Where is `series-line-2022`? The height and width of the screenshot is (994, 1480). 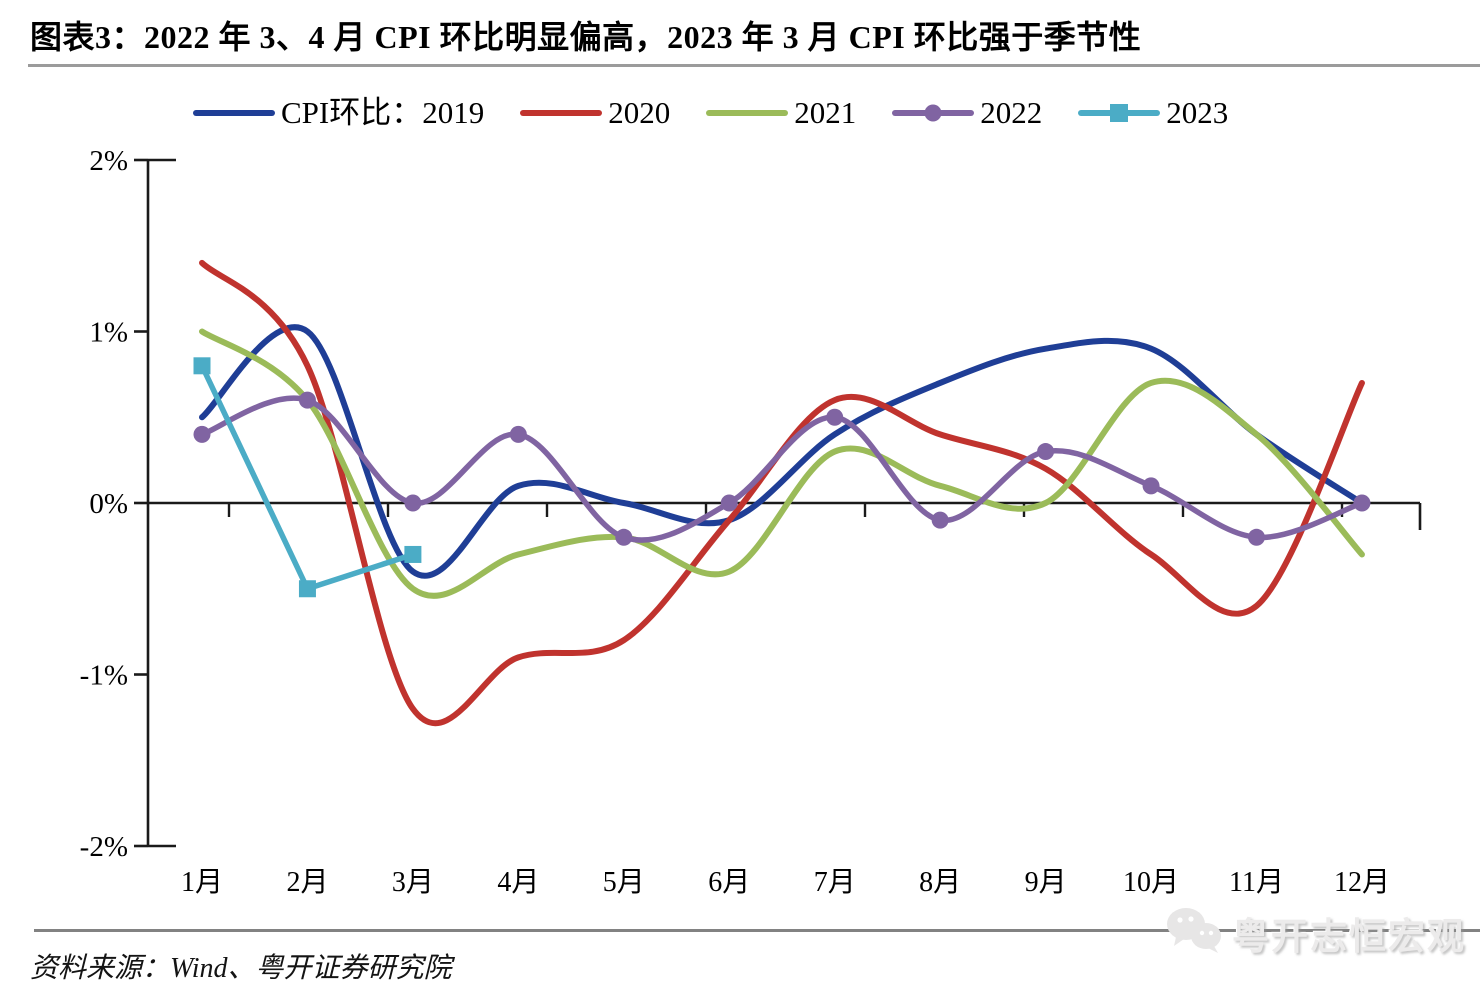 series-line-2022 is located at coordinates (782, 469).